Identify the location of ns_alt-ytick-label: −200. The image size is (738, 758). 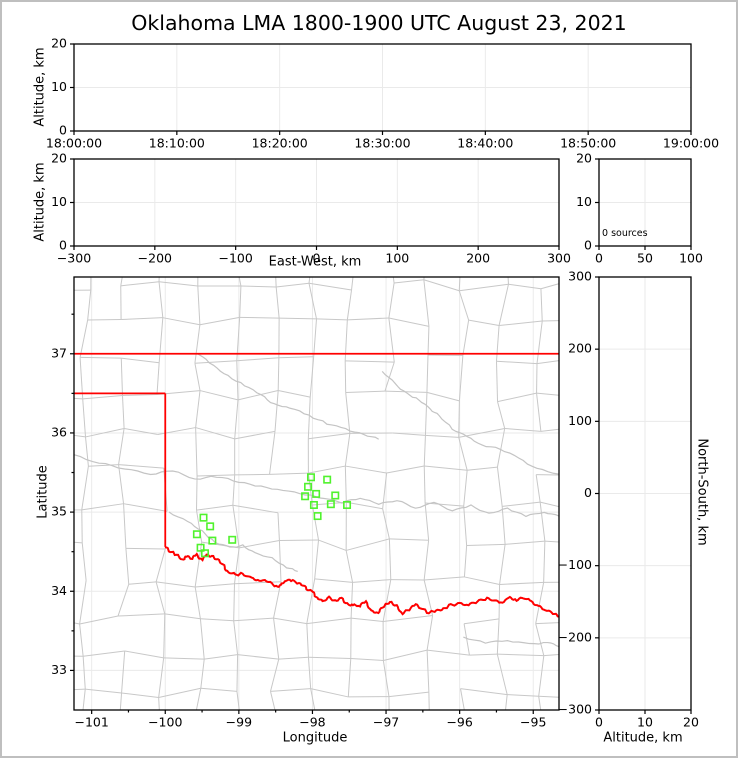
(575, 636).